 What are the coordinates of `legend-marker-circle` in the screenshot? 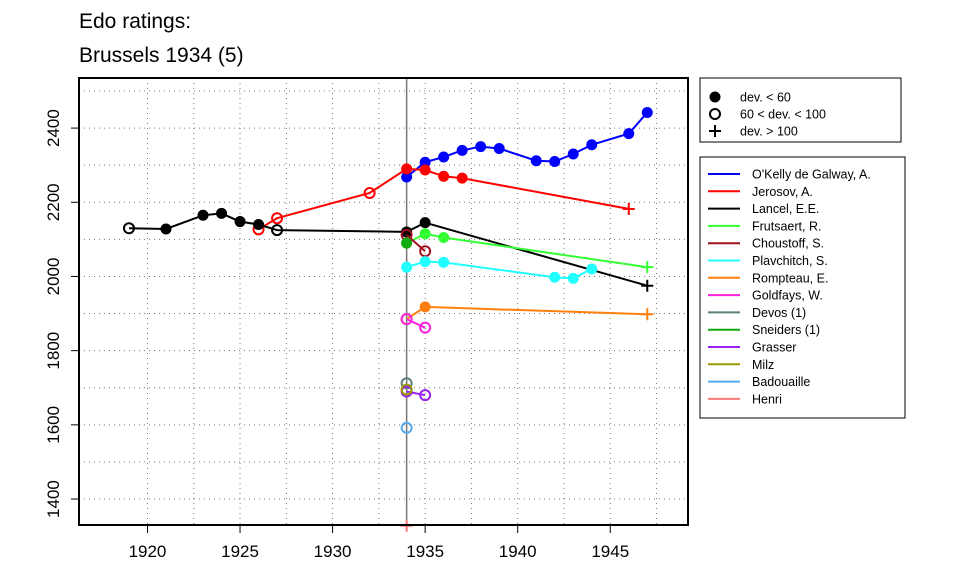 It's located at (715, 114).